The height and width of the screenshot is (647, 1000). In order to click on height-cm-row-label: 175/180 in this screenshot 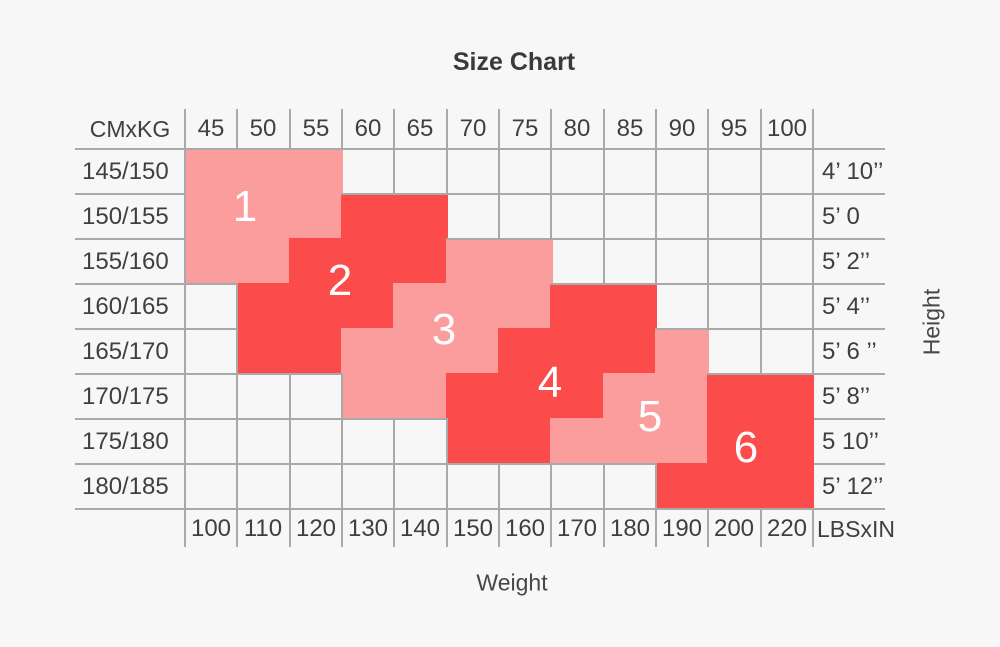, I will do `click(125, 441)`.